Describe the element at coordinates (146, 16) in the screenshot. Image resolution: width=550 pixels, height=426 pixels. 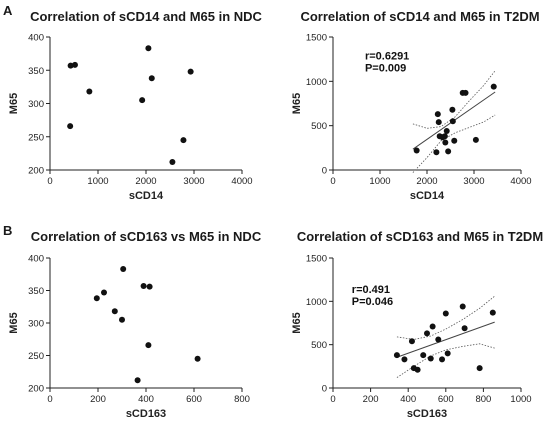
I see `chart-title: Correlation of sCD14 and M65 in NDC` at that location.